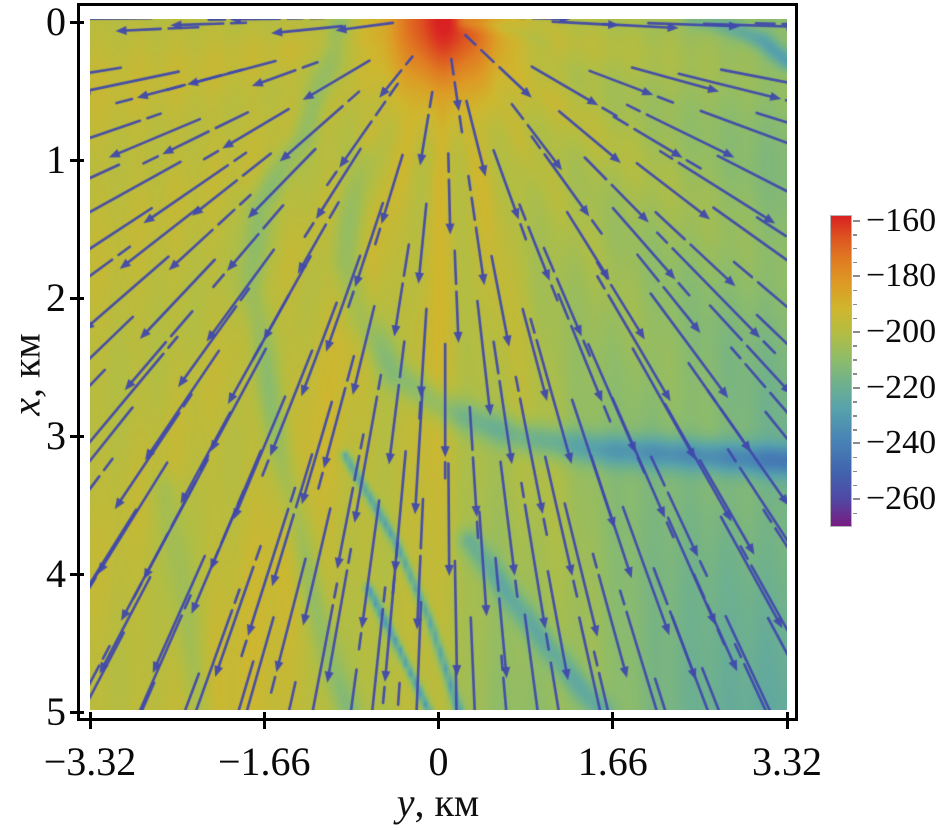 The width and height of the screenshot is (940, 830). I want to click on y-axis-tick-label: 3, so click(56, 435).